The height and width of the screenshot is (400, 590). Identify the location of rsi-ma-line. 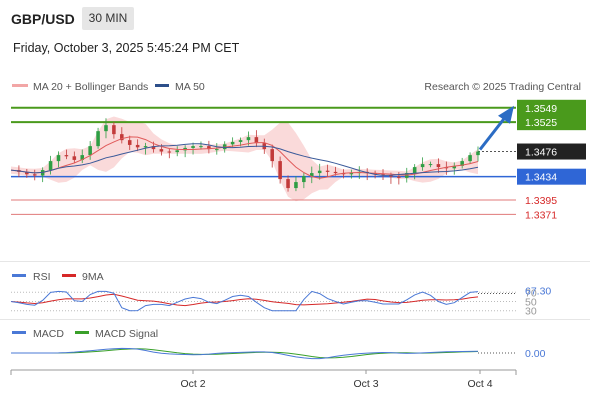
(244, 300).